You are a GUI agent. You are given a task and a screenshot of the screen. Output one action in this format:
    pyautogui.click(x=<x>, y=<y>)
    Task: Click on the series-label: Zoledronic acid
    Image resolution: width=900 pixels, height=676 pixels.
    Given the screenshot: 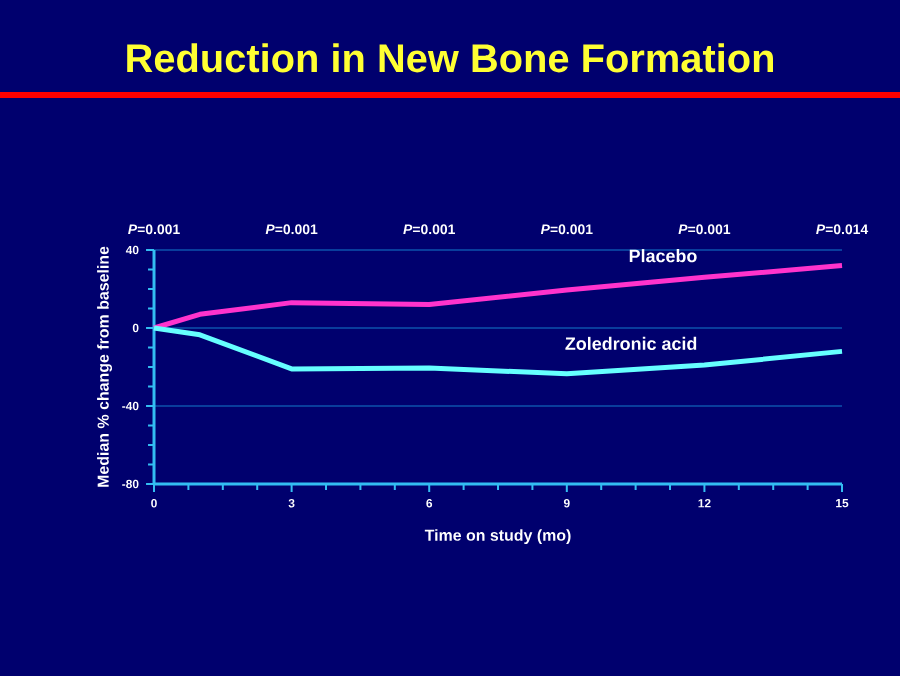 What is the action you would take?
    pyautogui.click(x=631, y=343)
    